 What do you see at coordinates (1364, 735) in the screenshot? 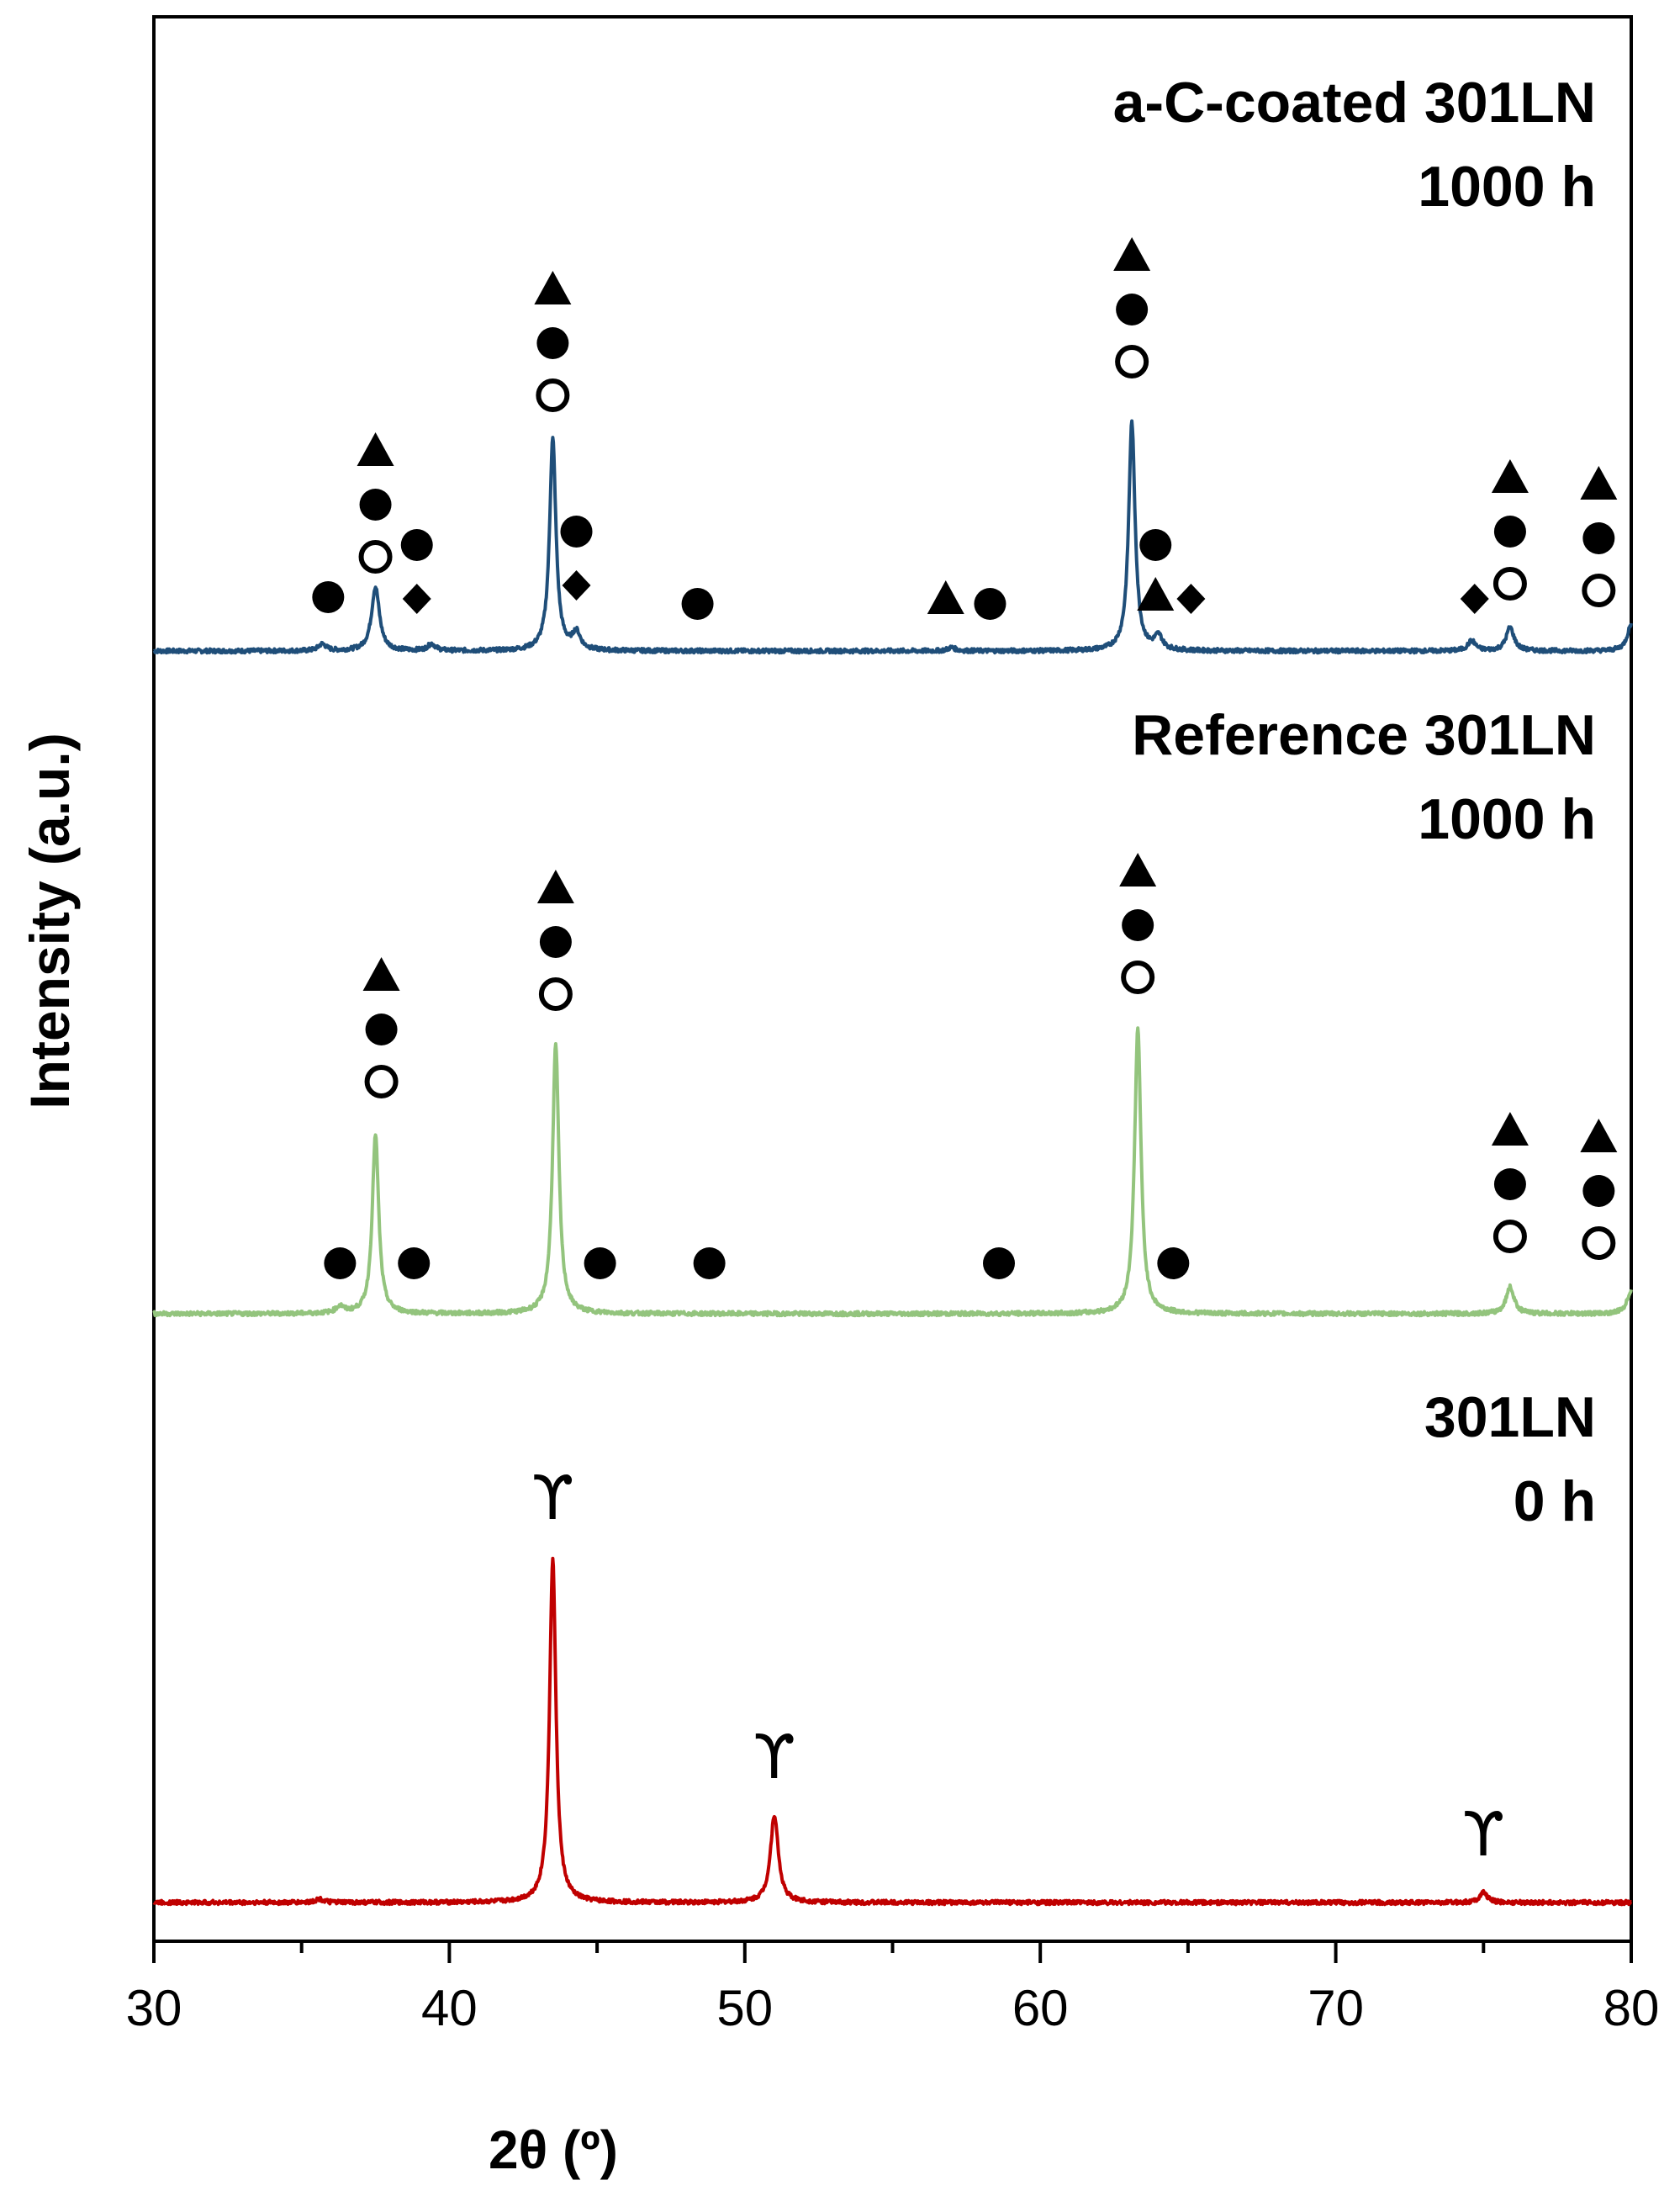
I see `series-label-2-line-1: Reference 301LN` at bounding box center [1364, 735].